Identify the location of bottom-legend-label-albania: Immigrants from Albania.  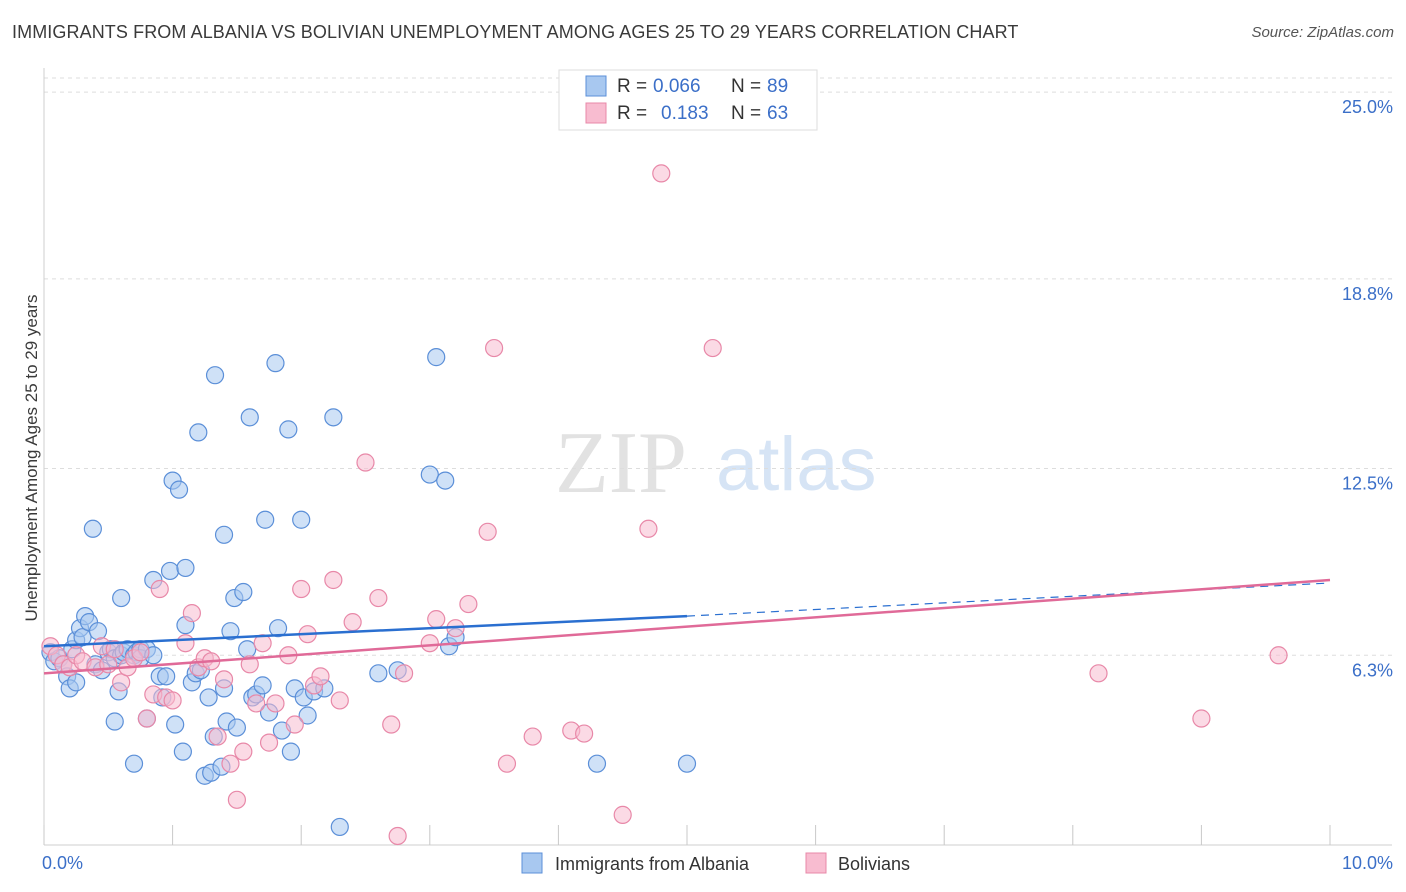
(652, 864).